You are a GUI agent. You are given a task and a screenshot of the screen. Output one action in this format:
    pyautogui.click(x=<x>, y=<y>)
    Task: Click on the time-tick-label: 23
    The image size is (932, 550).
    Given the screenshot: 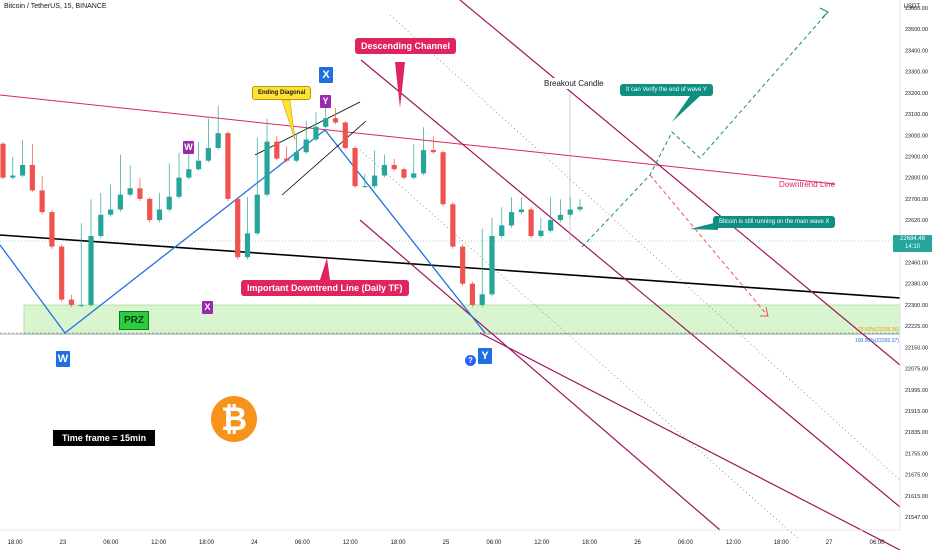 What is the action you would take?
    pyautogui.click(x=63, y=543)
    